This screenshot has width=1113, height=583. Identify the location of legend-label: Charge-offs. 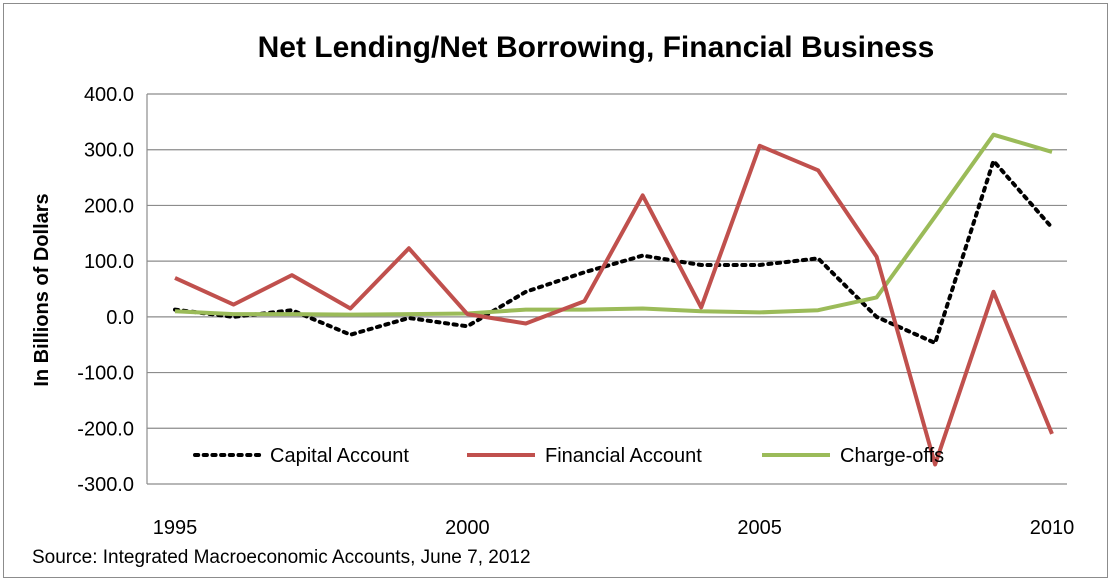
(892, 456).